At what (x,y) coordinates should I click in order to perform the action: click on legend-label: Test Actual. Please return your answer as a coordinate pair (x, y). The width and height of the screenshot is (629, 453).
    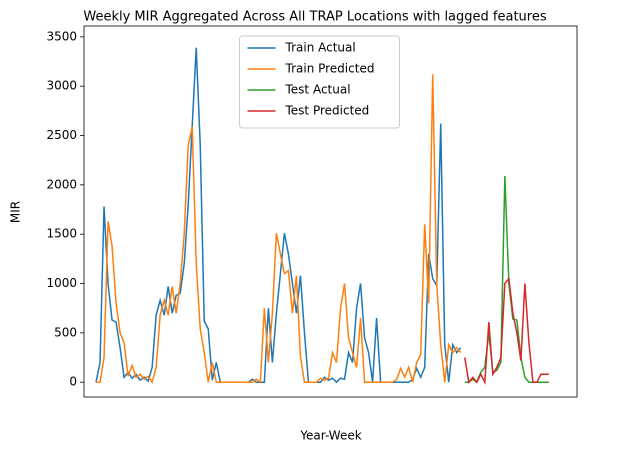
    Looking at the image, I should click on (318, 90).